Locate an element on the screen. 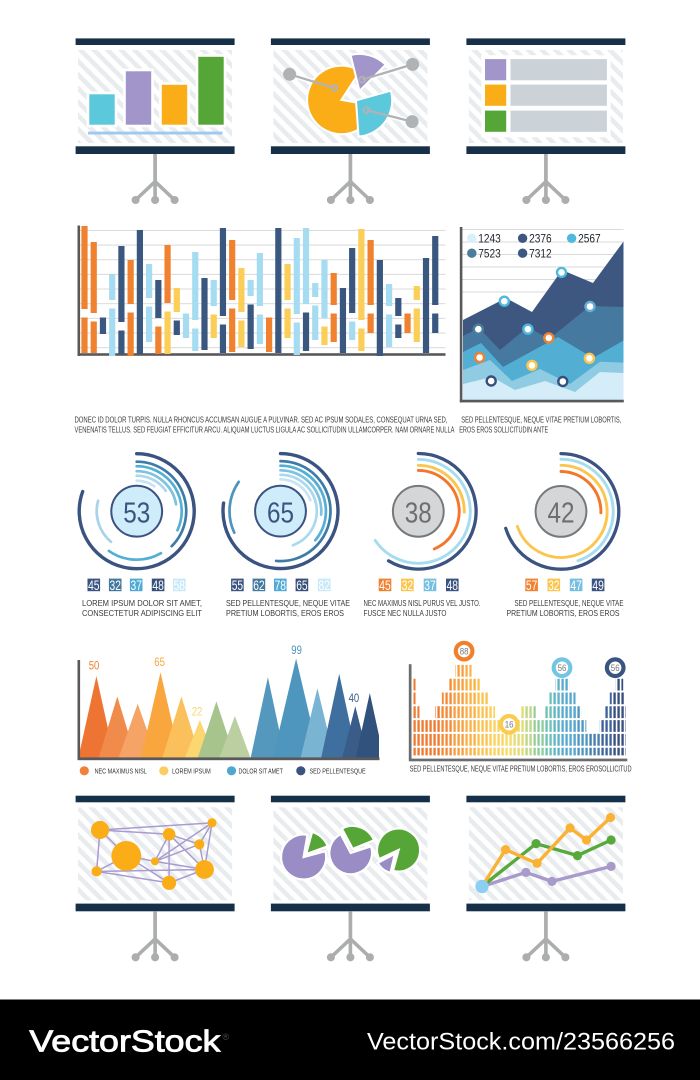  svg-text: 7523 is located at coordinates (489, 254).